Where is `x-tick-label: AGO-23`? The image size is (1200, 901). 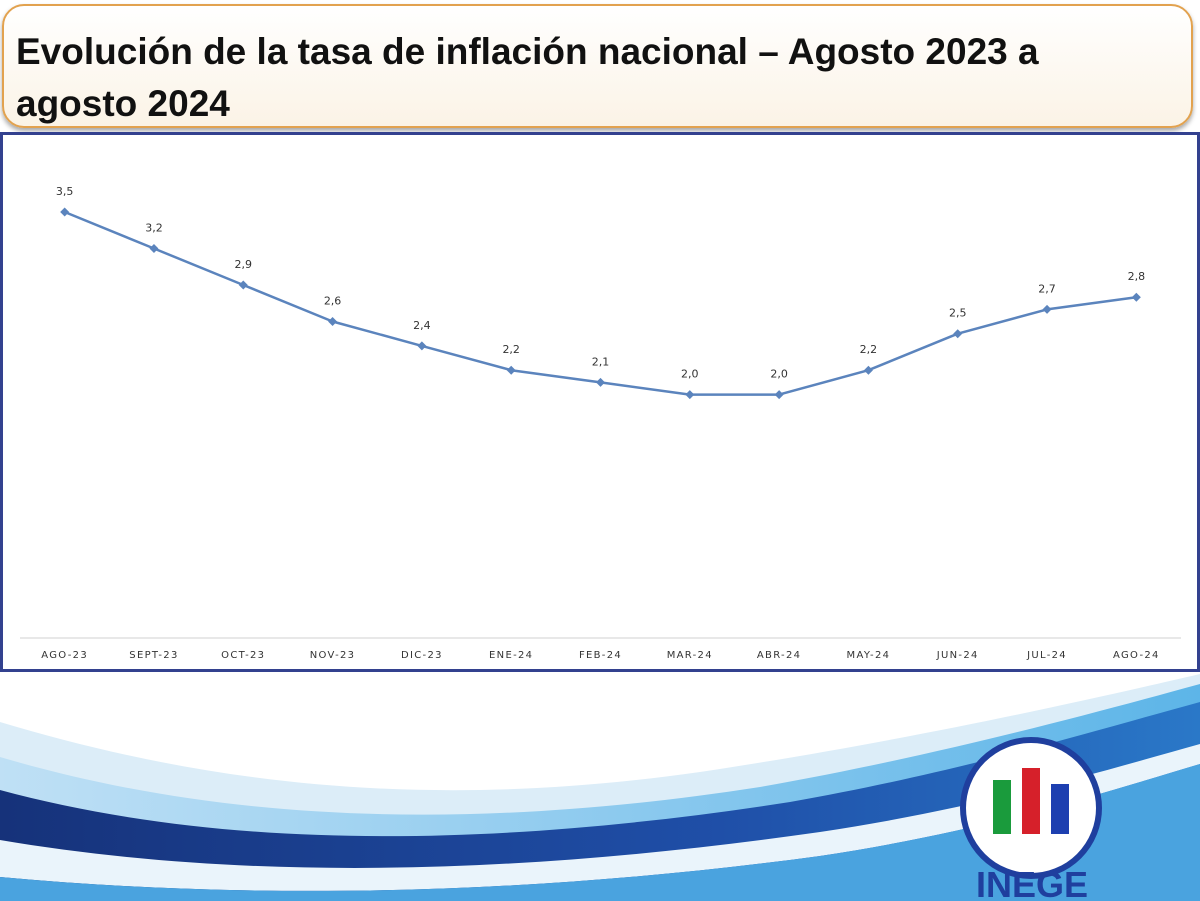 x-tick-label: AGO-23 is located at coordinates (64, 655).